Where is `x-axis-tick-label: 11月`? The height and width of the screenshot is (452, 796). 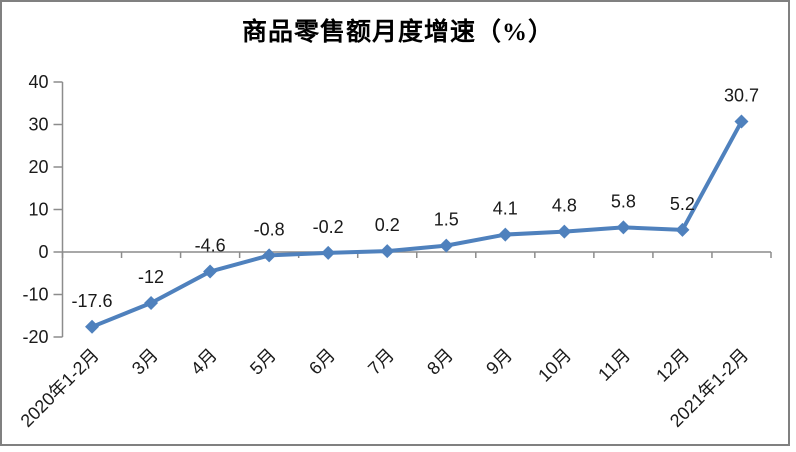
x-axis-tick-label: 11月 is located at coordinates (614, 365).